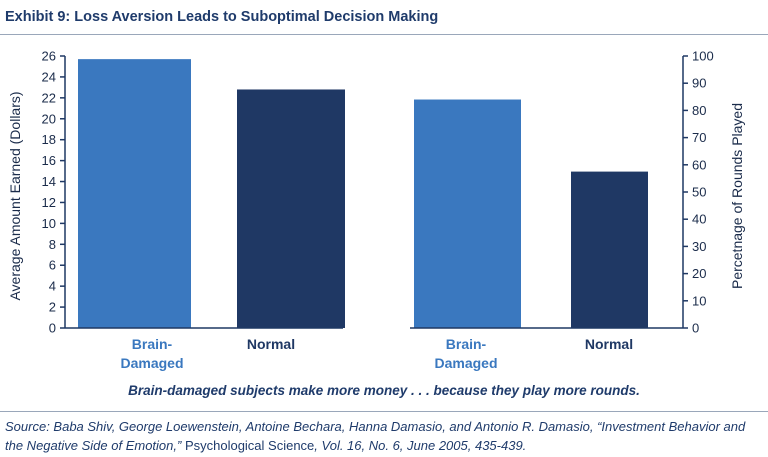  What do you see at coordinates (49, 202) in the screenshot?
I see `left-chart-tick-label: 12` at bounding box center [49, 202].